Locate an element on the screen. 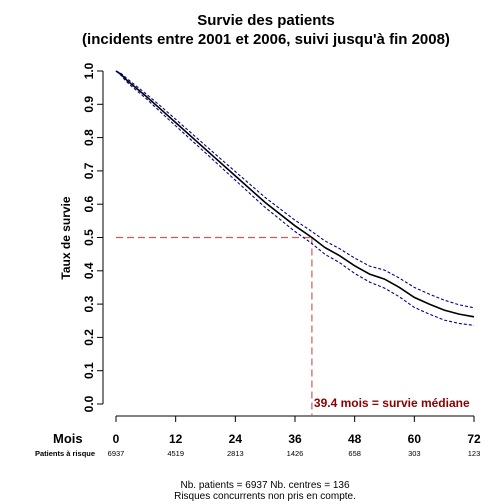 The height and width of the screenshot is (504, 504). y-tick-label: 1.0 is located at coordinates (89, 70).